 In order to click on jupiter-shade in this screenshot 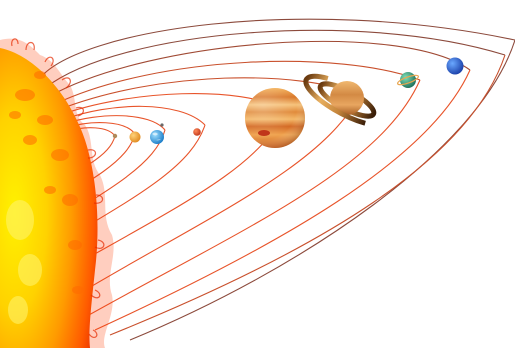, I will do `click(275, 118)`.